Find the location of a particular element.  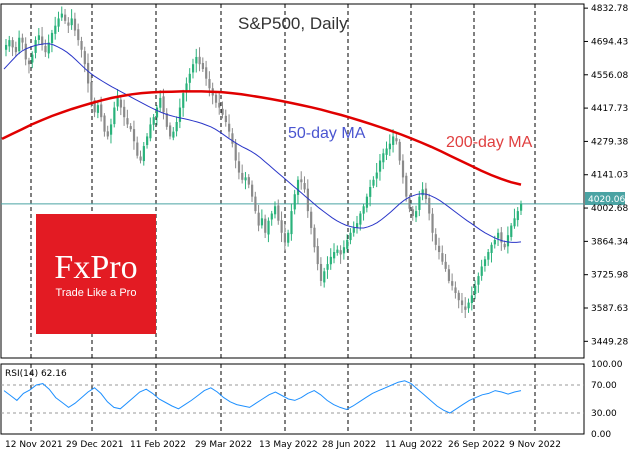

x-tick-label: 29 Mar 2022 is located at coordinates (223, 445).